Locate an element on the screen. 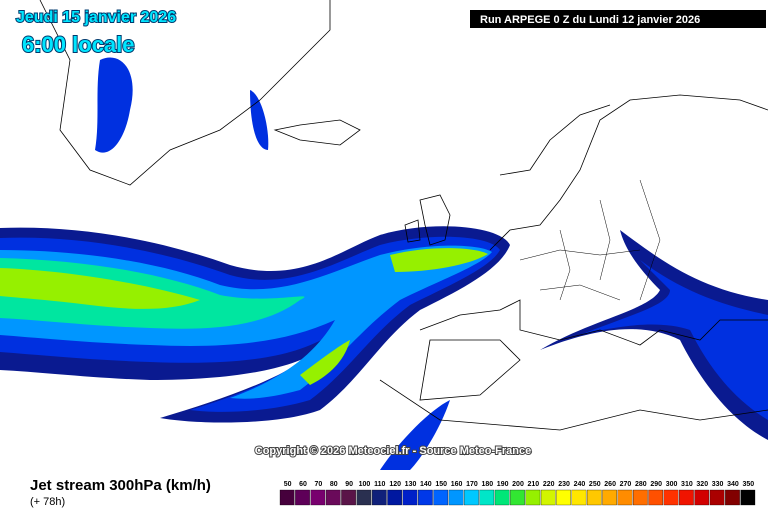 This screenshot has height=512, width=768. legend-value: 60 is located at coordinates (303, 484).